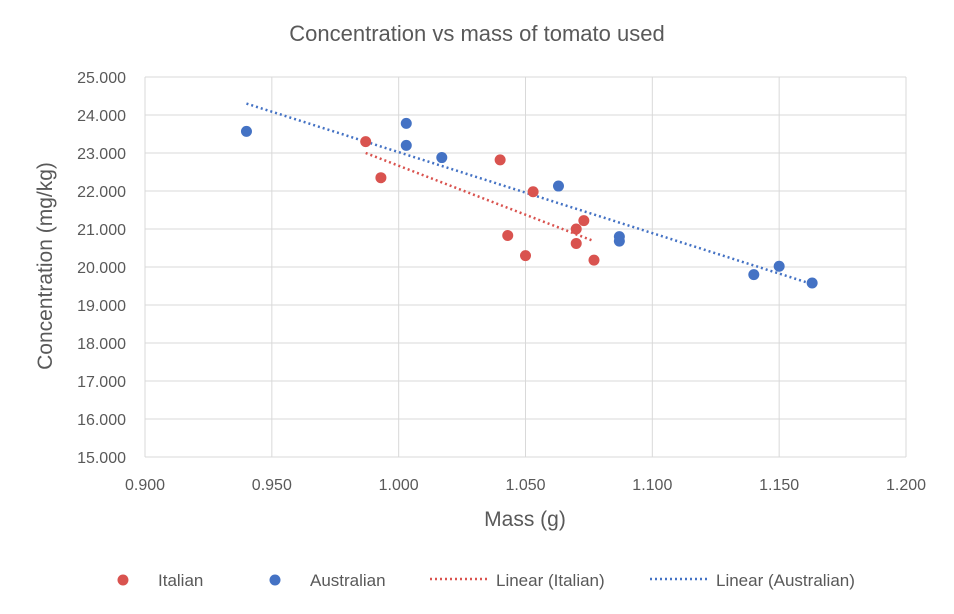 The image size is (954, 614). Describe the element at coordinates (101, 192) in the screenshot. I see `y-tick-label: 22.000` at that location.